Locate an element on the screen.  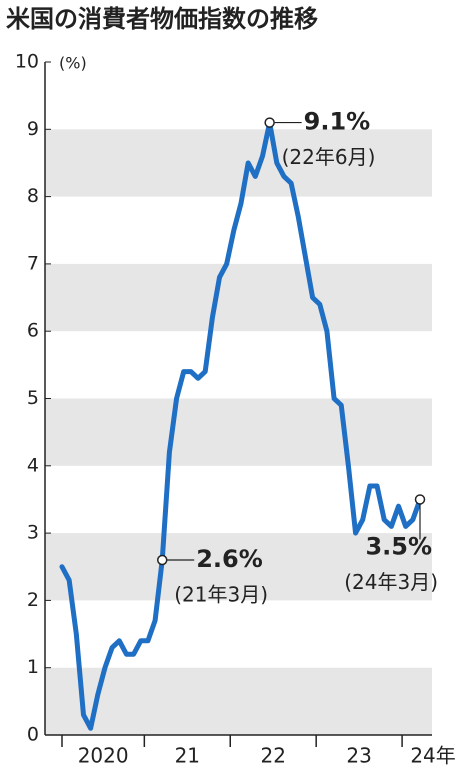
x-tick-label: 22 is located at coordinates (272, 756).